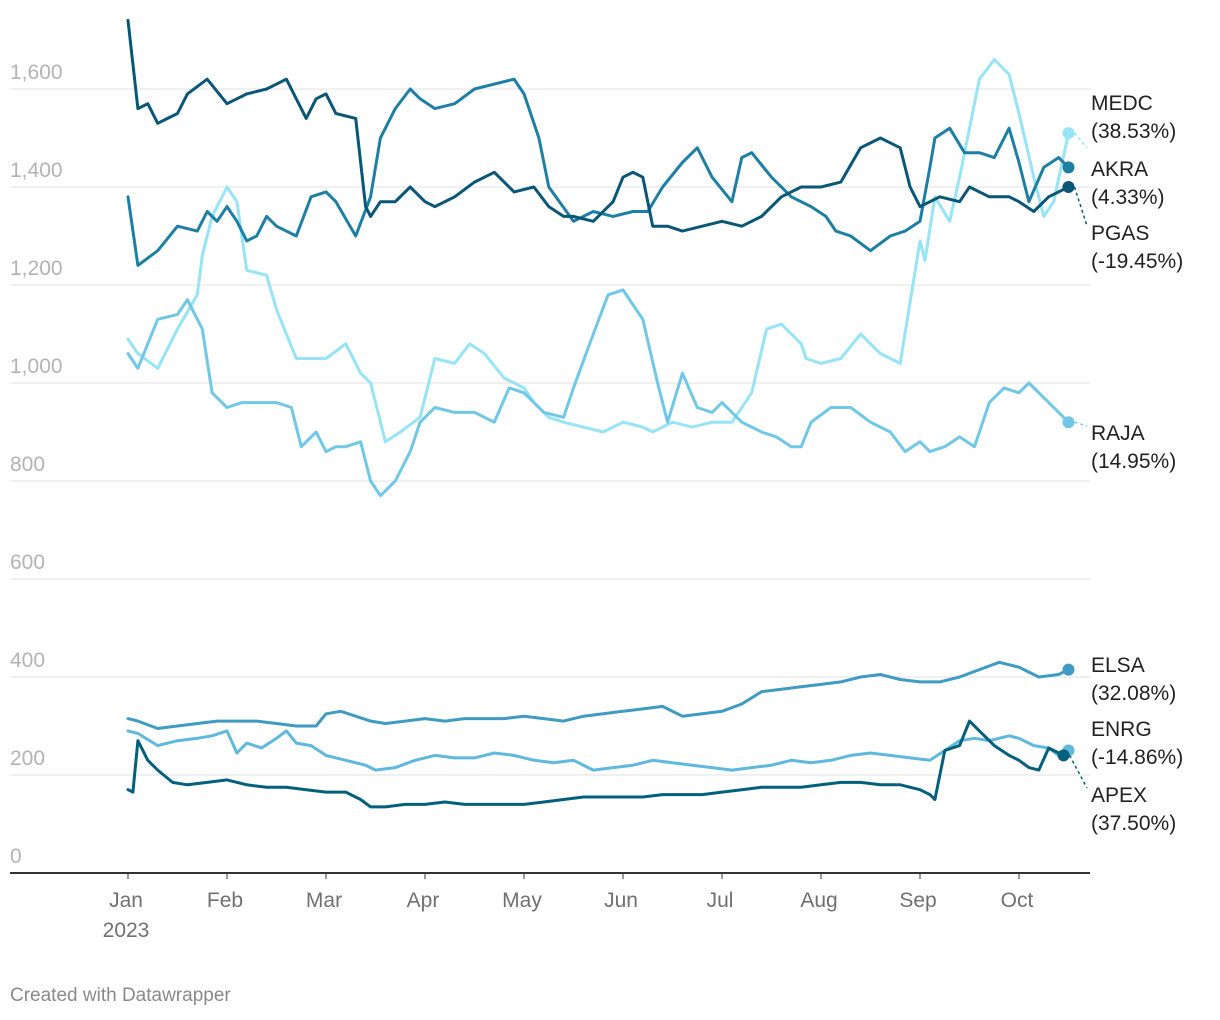 This screenshot has width=1220, height=1020. Describe the element at coordinates (598, 695) in the screenshot. I see `series-line-elsa` at that location.